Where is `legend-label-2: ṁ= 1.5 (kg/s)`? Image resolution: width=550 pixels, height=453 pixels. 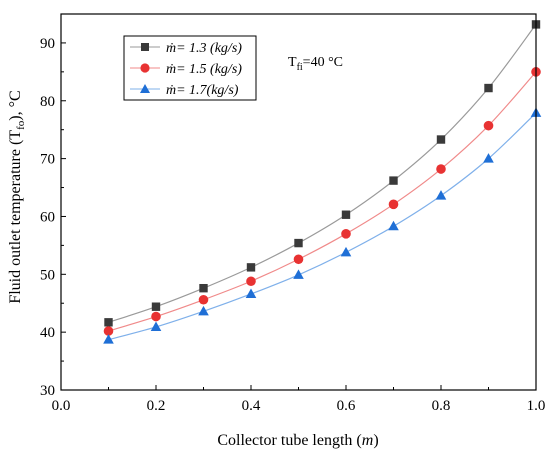
legend-label-2: ṁ= 1.5 (kg/s) is located at coordinates (204, 69).